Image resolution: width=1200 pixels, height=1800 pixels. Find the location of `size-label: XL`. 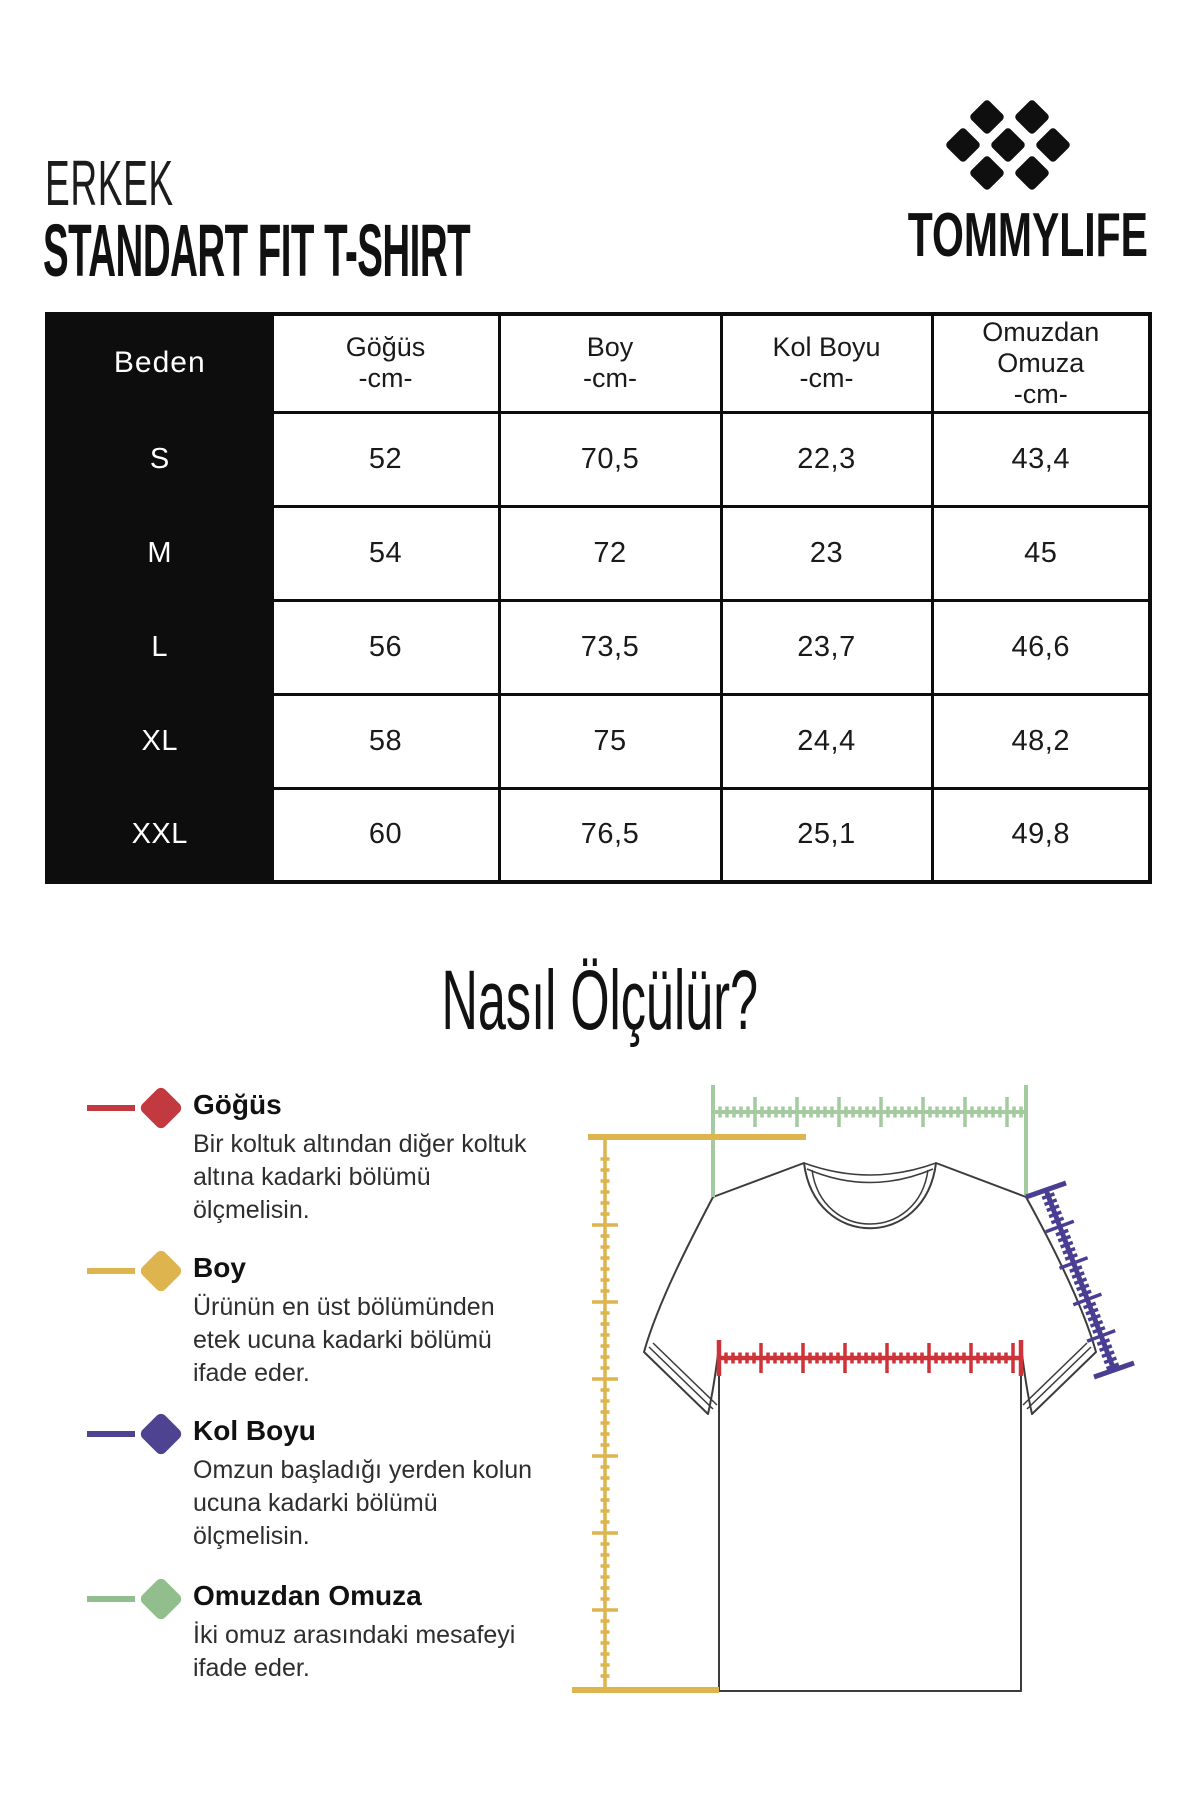

size-label: XL is located at coordinates (159, 741).